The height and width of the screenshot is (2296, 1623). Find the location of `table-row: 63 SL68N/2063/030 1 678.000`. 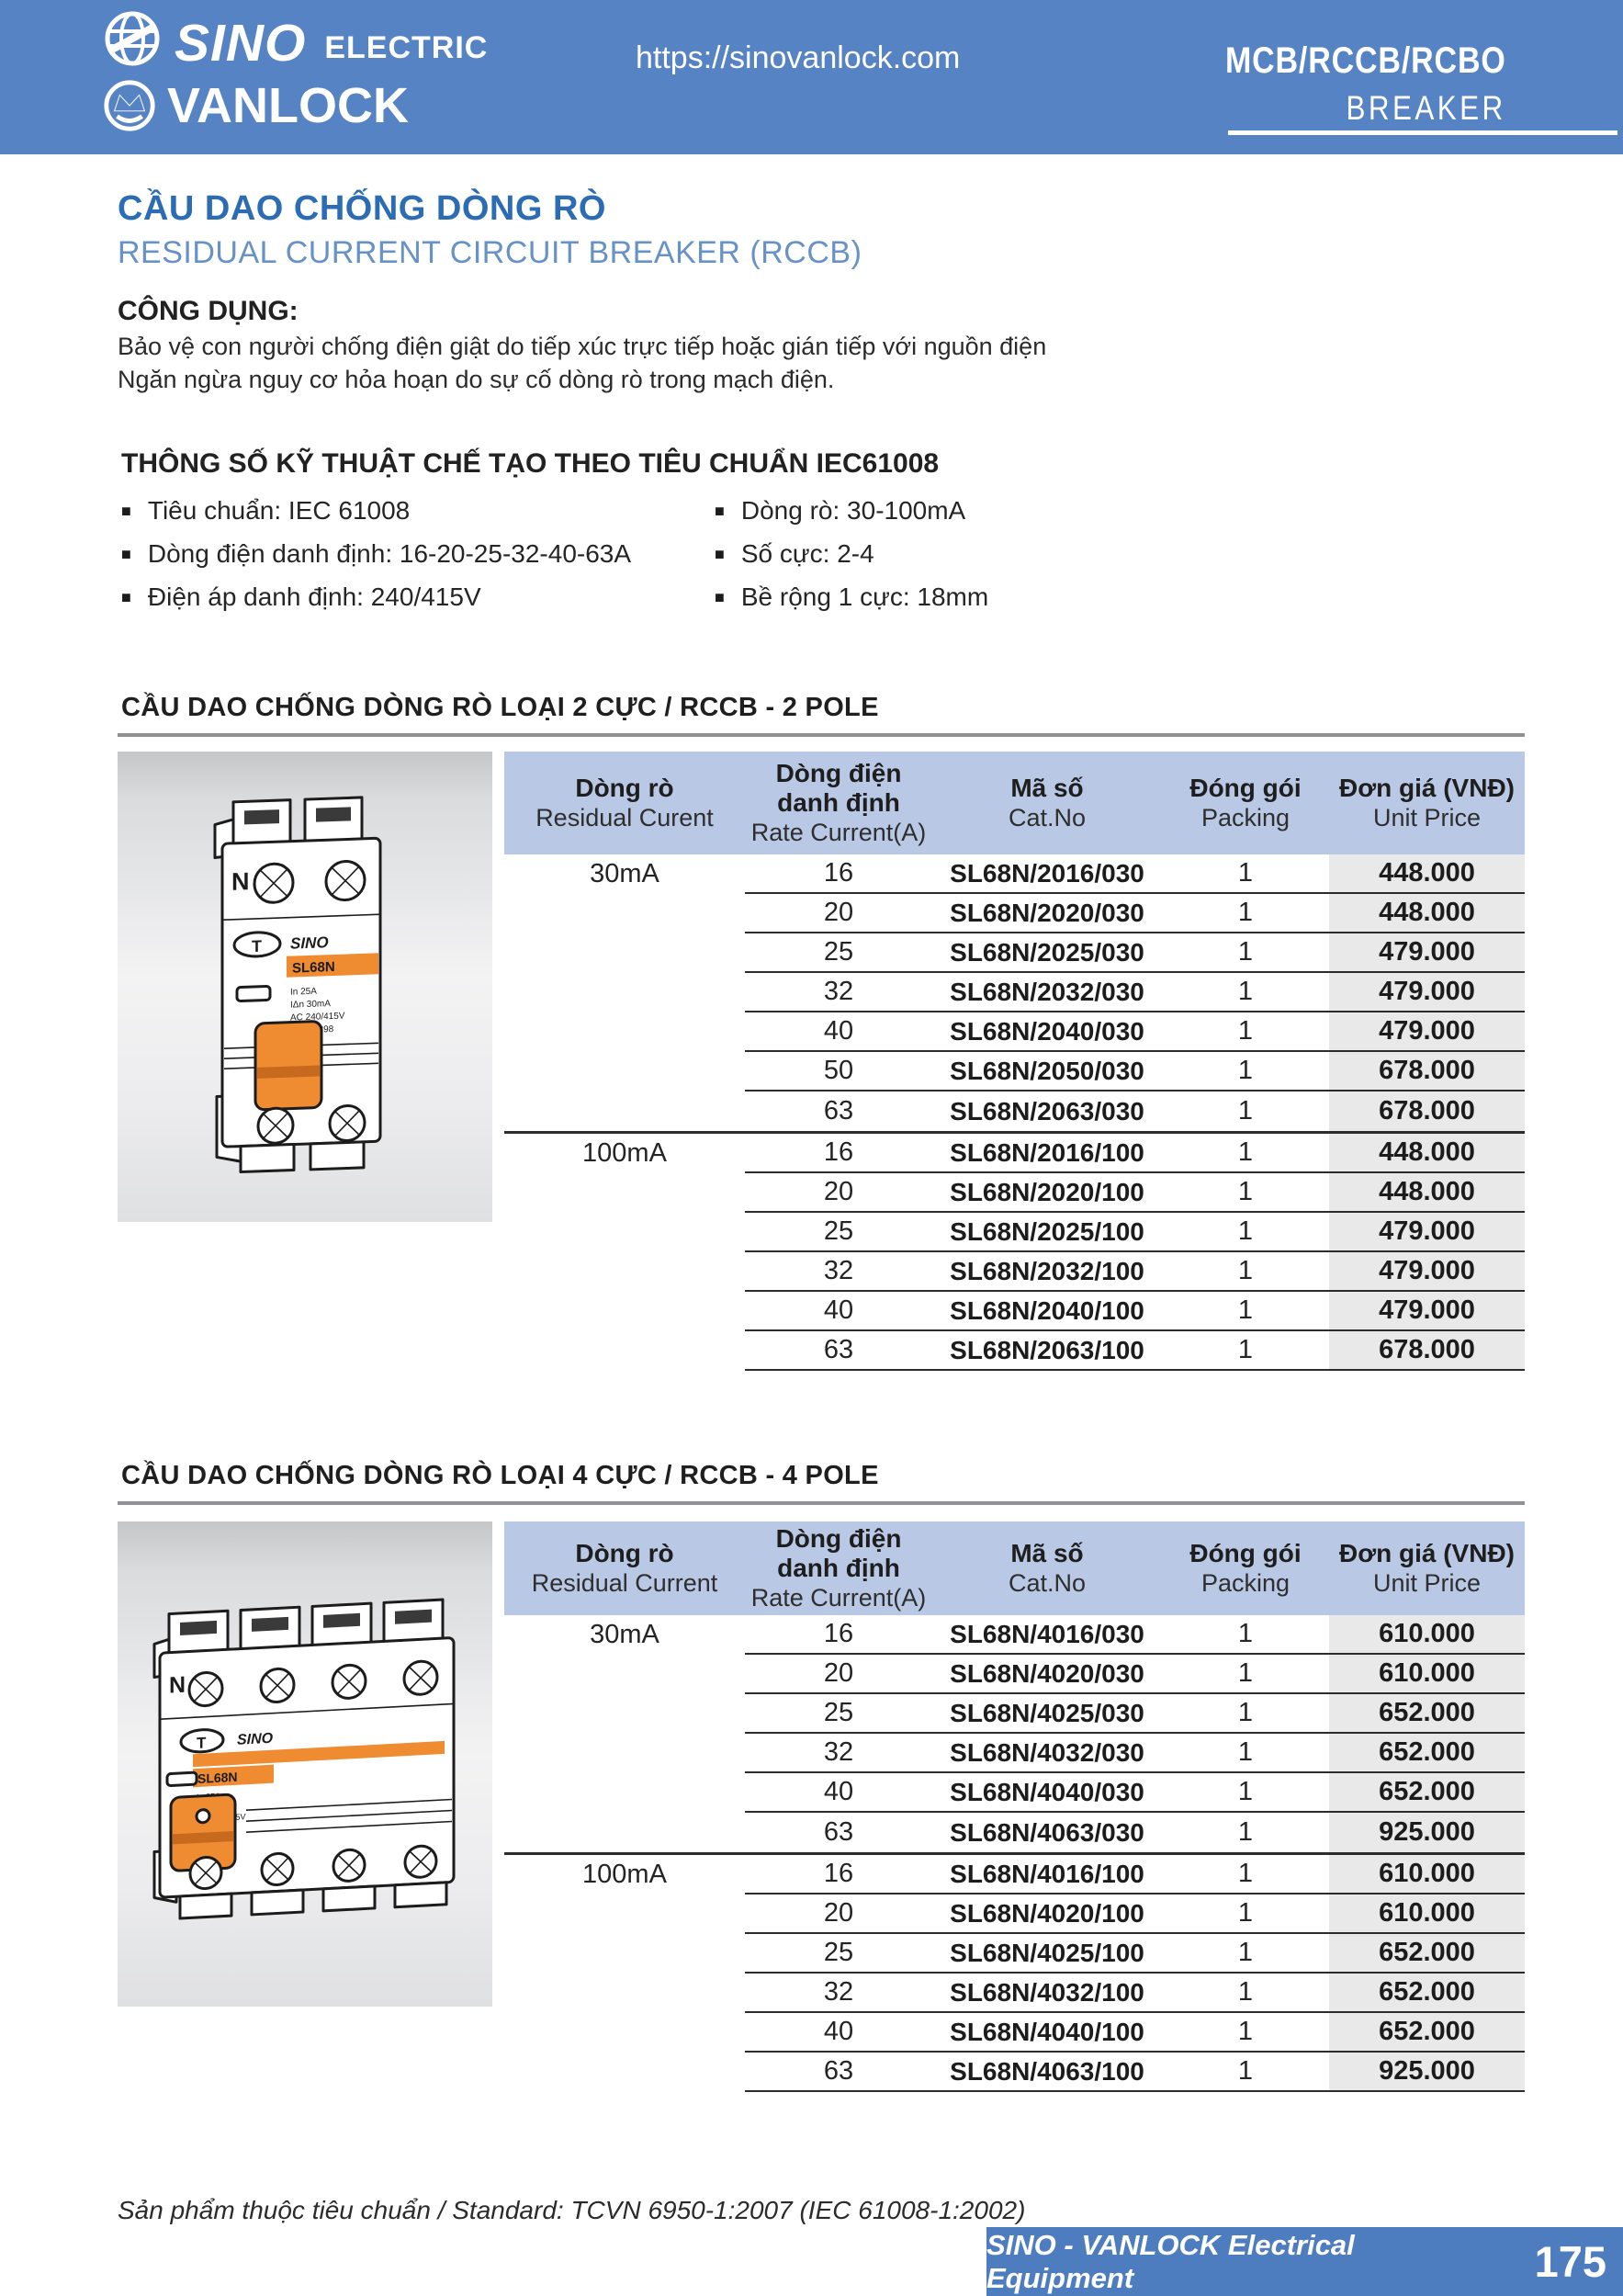

table-row: 63 SL68N/2063/030 1 678.000 is located at coordinates (1135, 1111).